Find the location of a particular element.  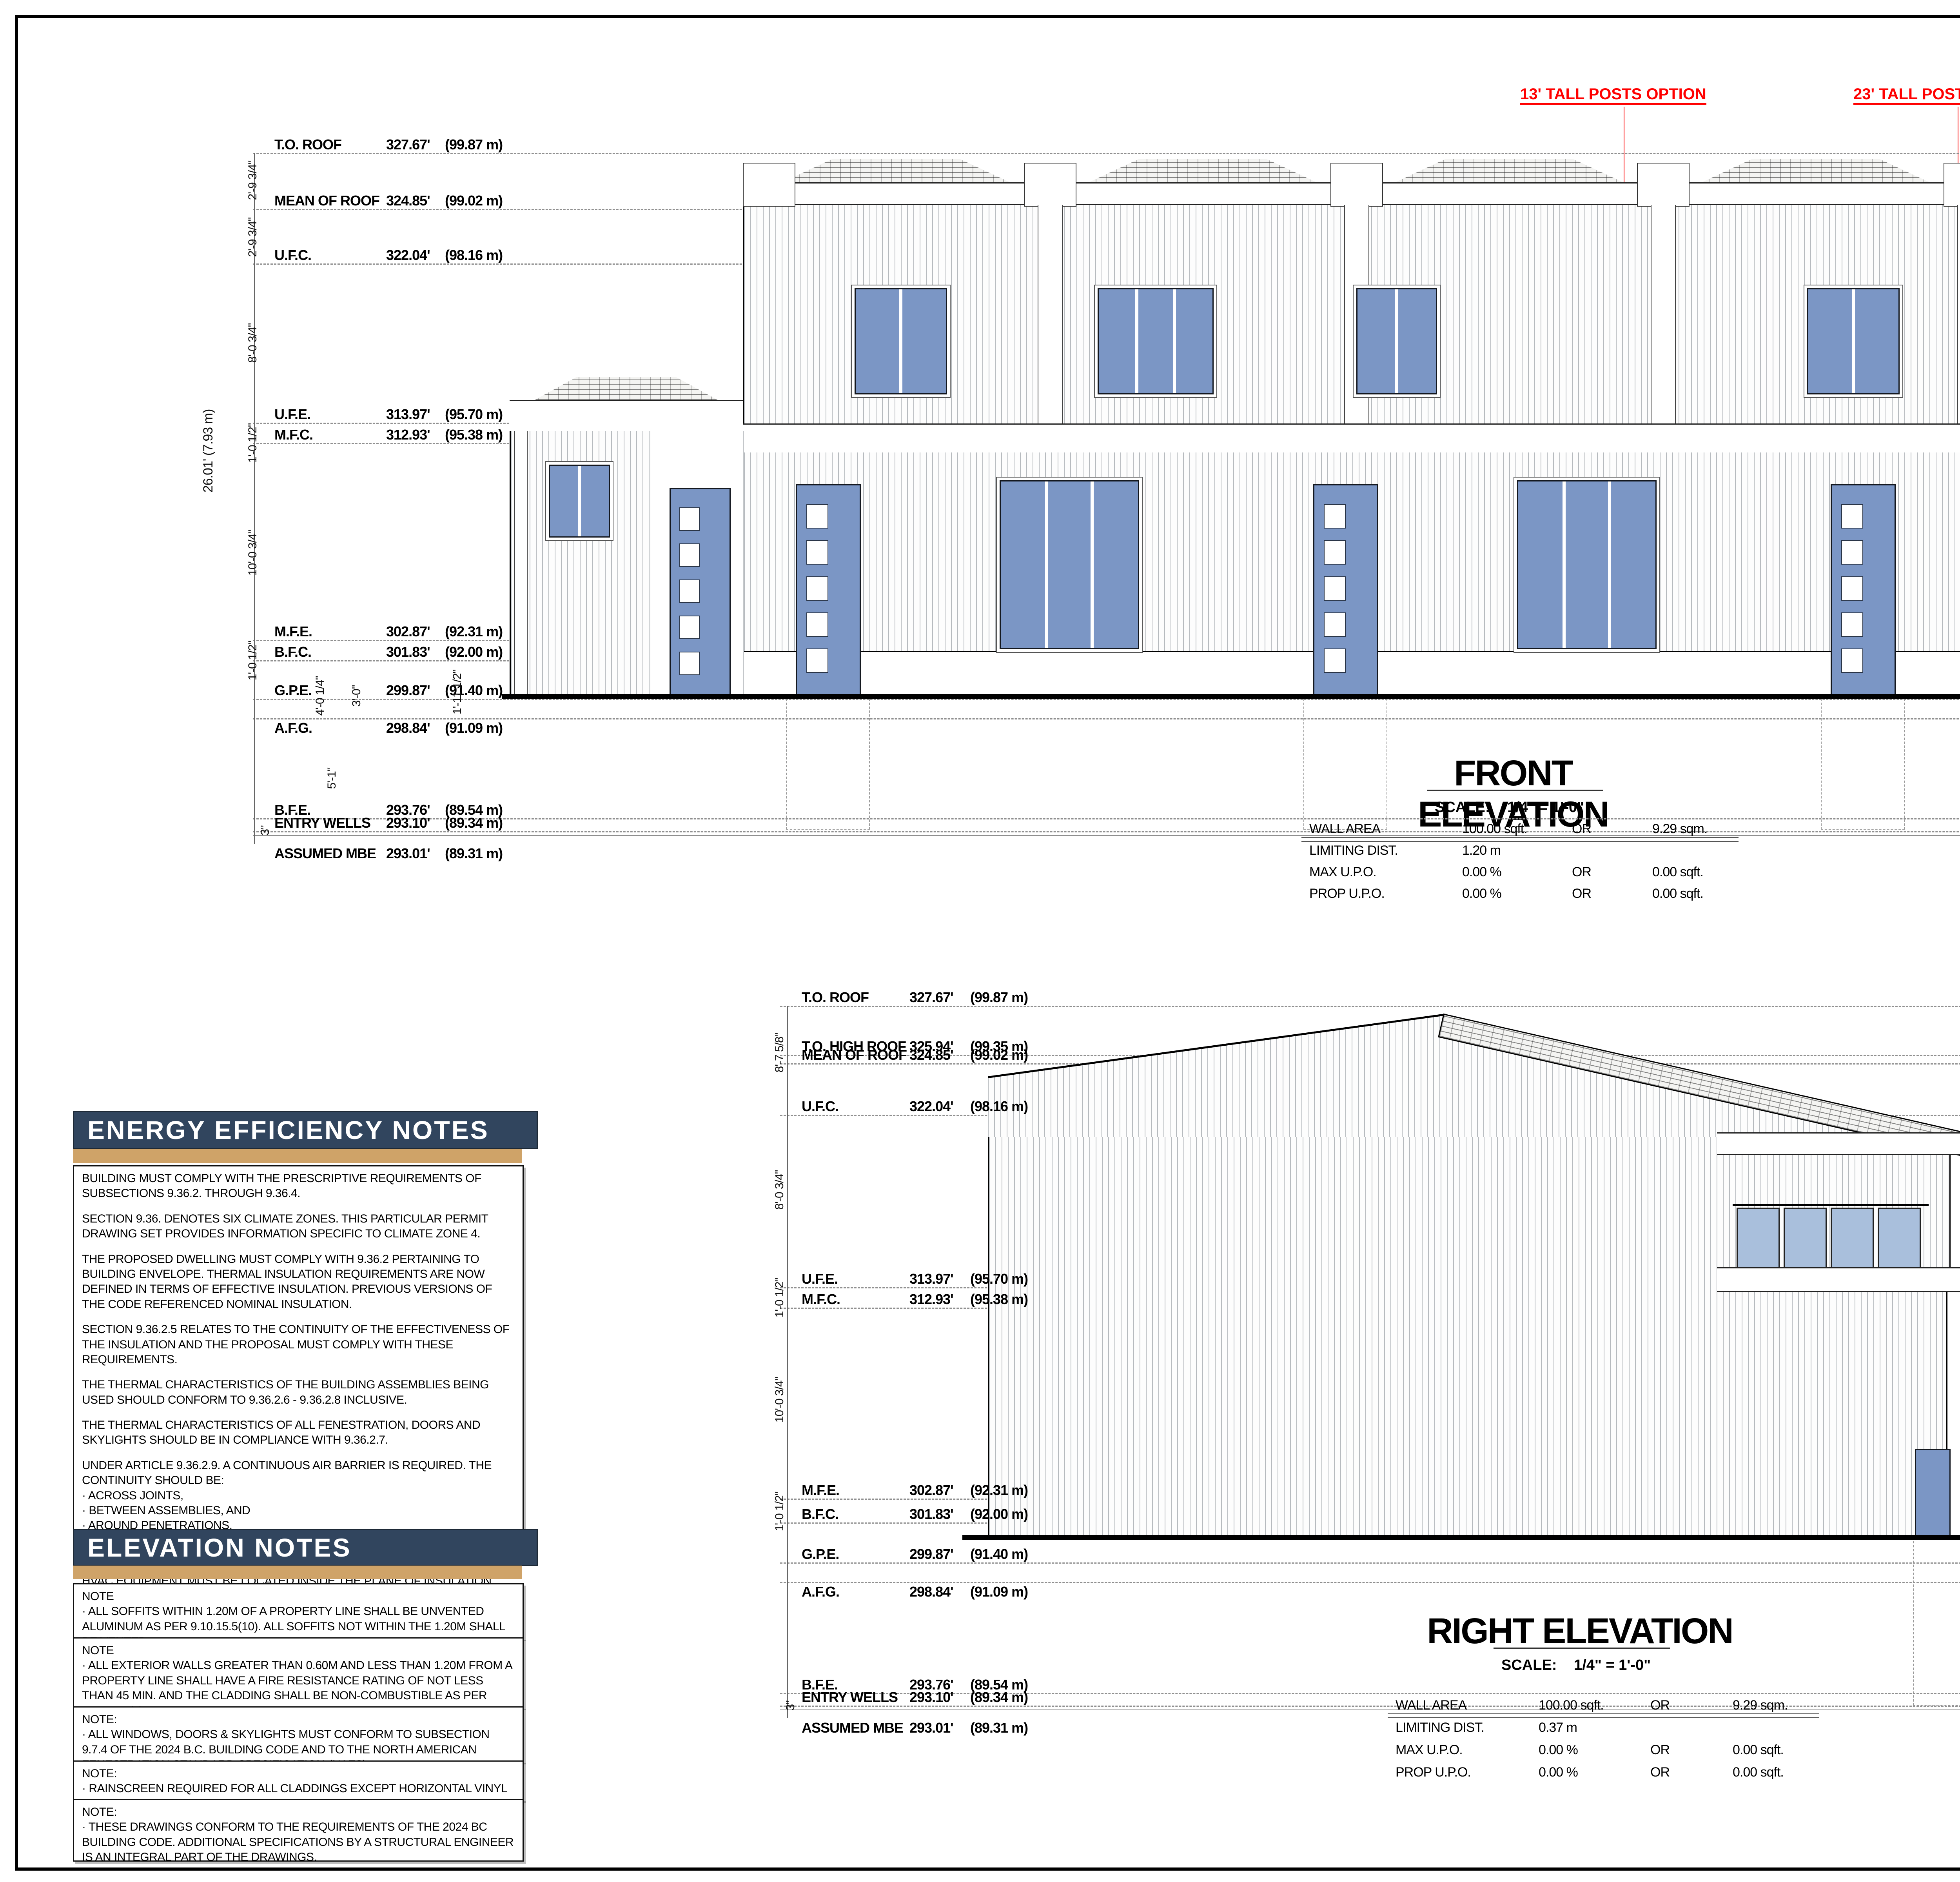

dimension-text: 1'-11 1/2" is located at coordinates (457, 692).